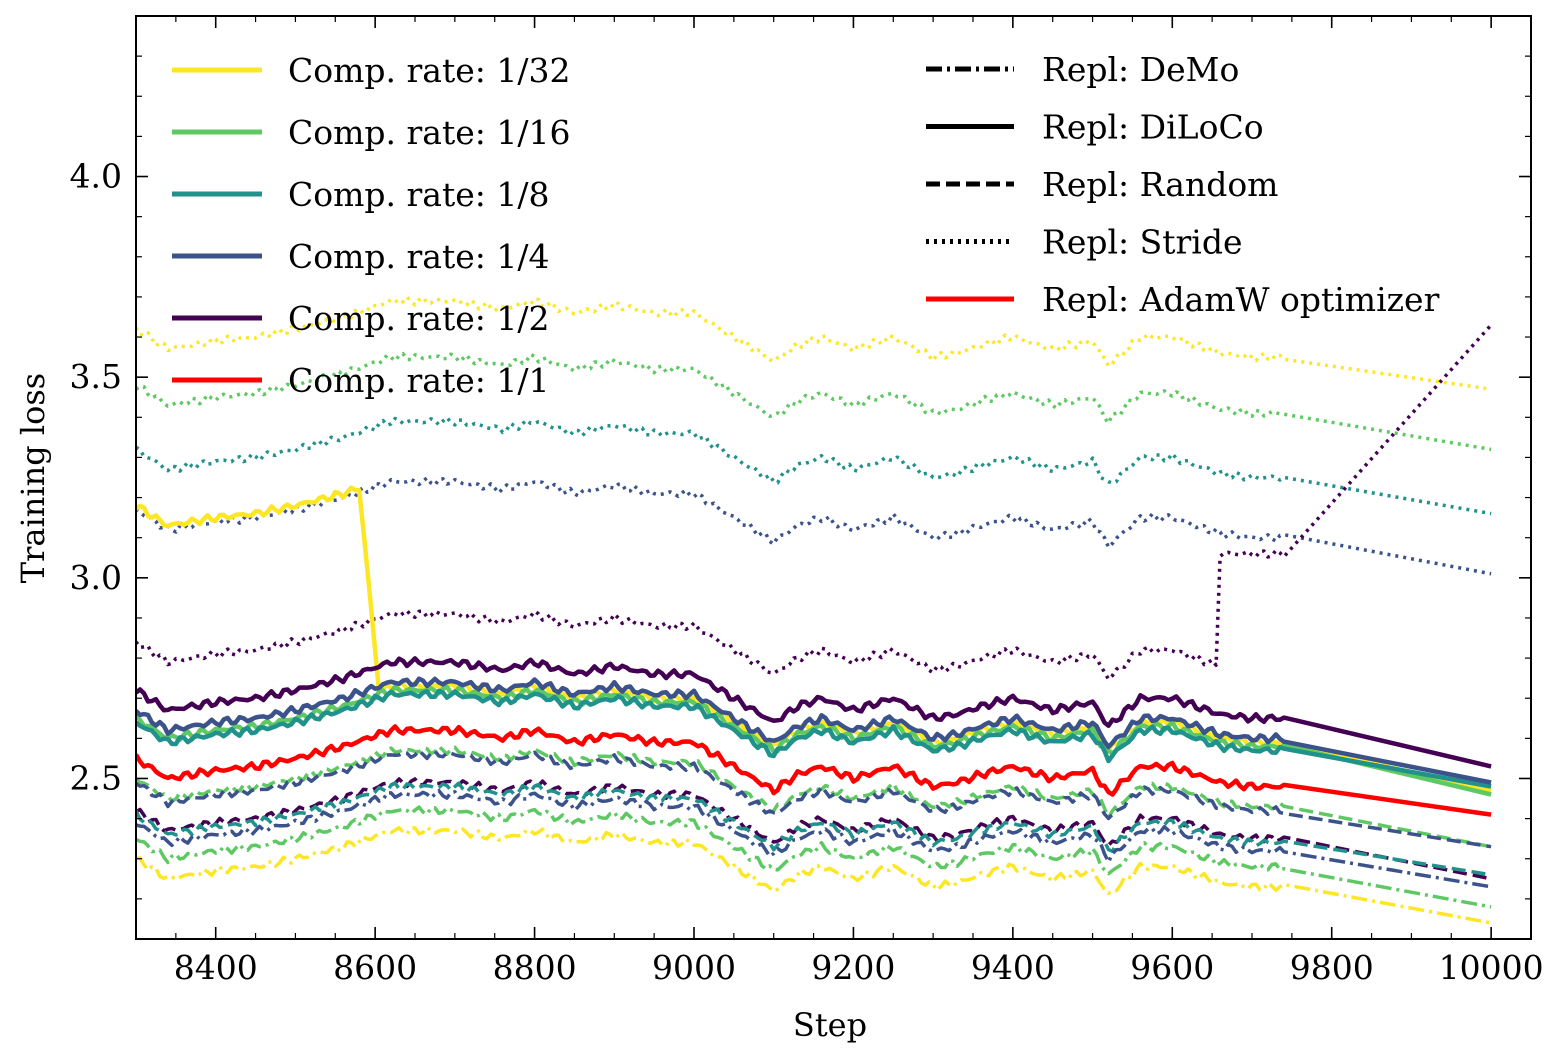 The width and height of the screenshot is (1558, 1059). Describe the element at coordinates (1142, 242) in the screenshot. I see `legend-method-label: Repl: Stride` at that location.